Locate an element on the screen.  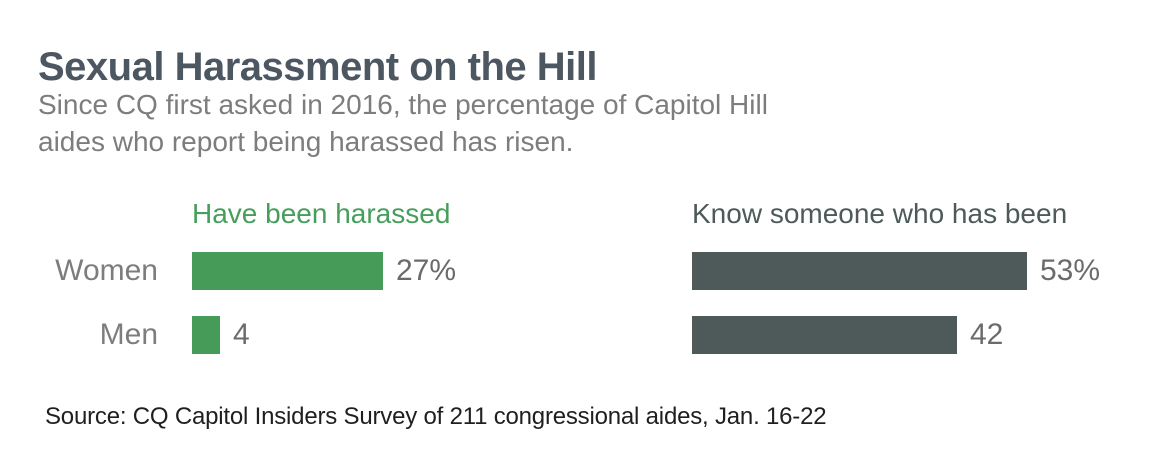
bar-row-women-know-someone: 53% is located at coordinates (896, 271).